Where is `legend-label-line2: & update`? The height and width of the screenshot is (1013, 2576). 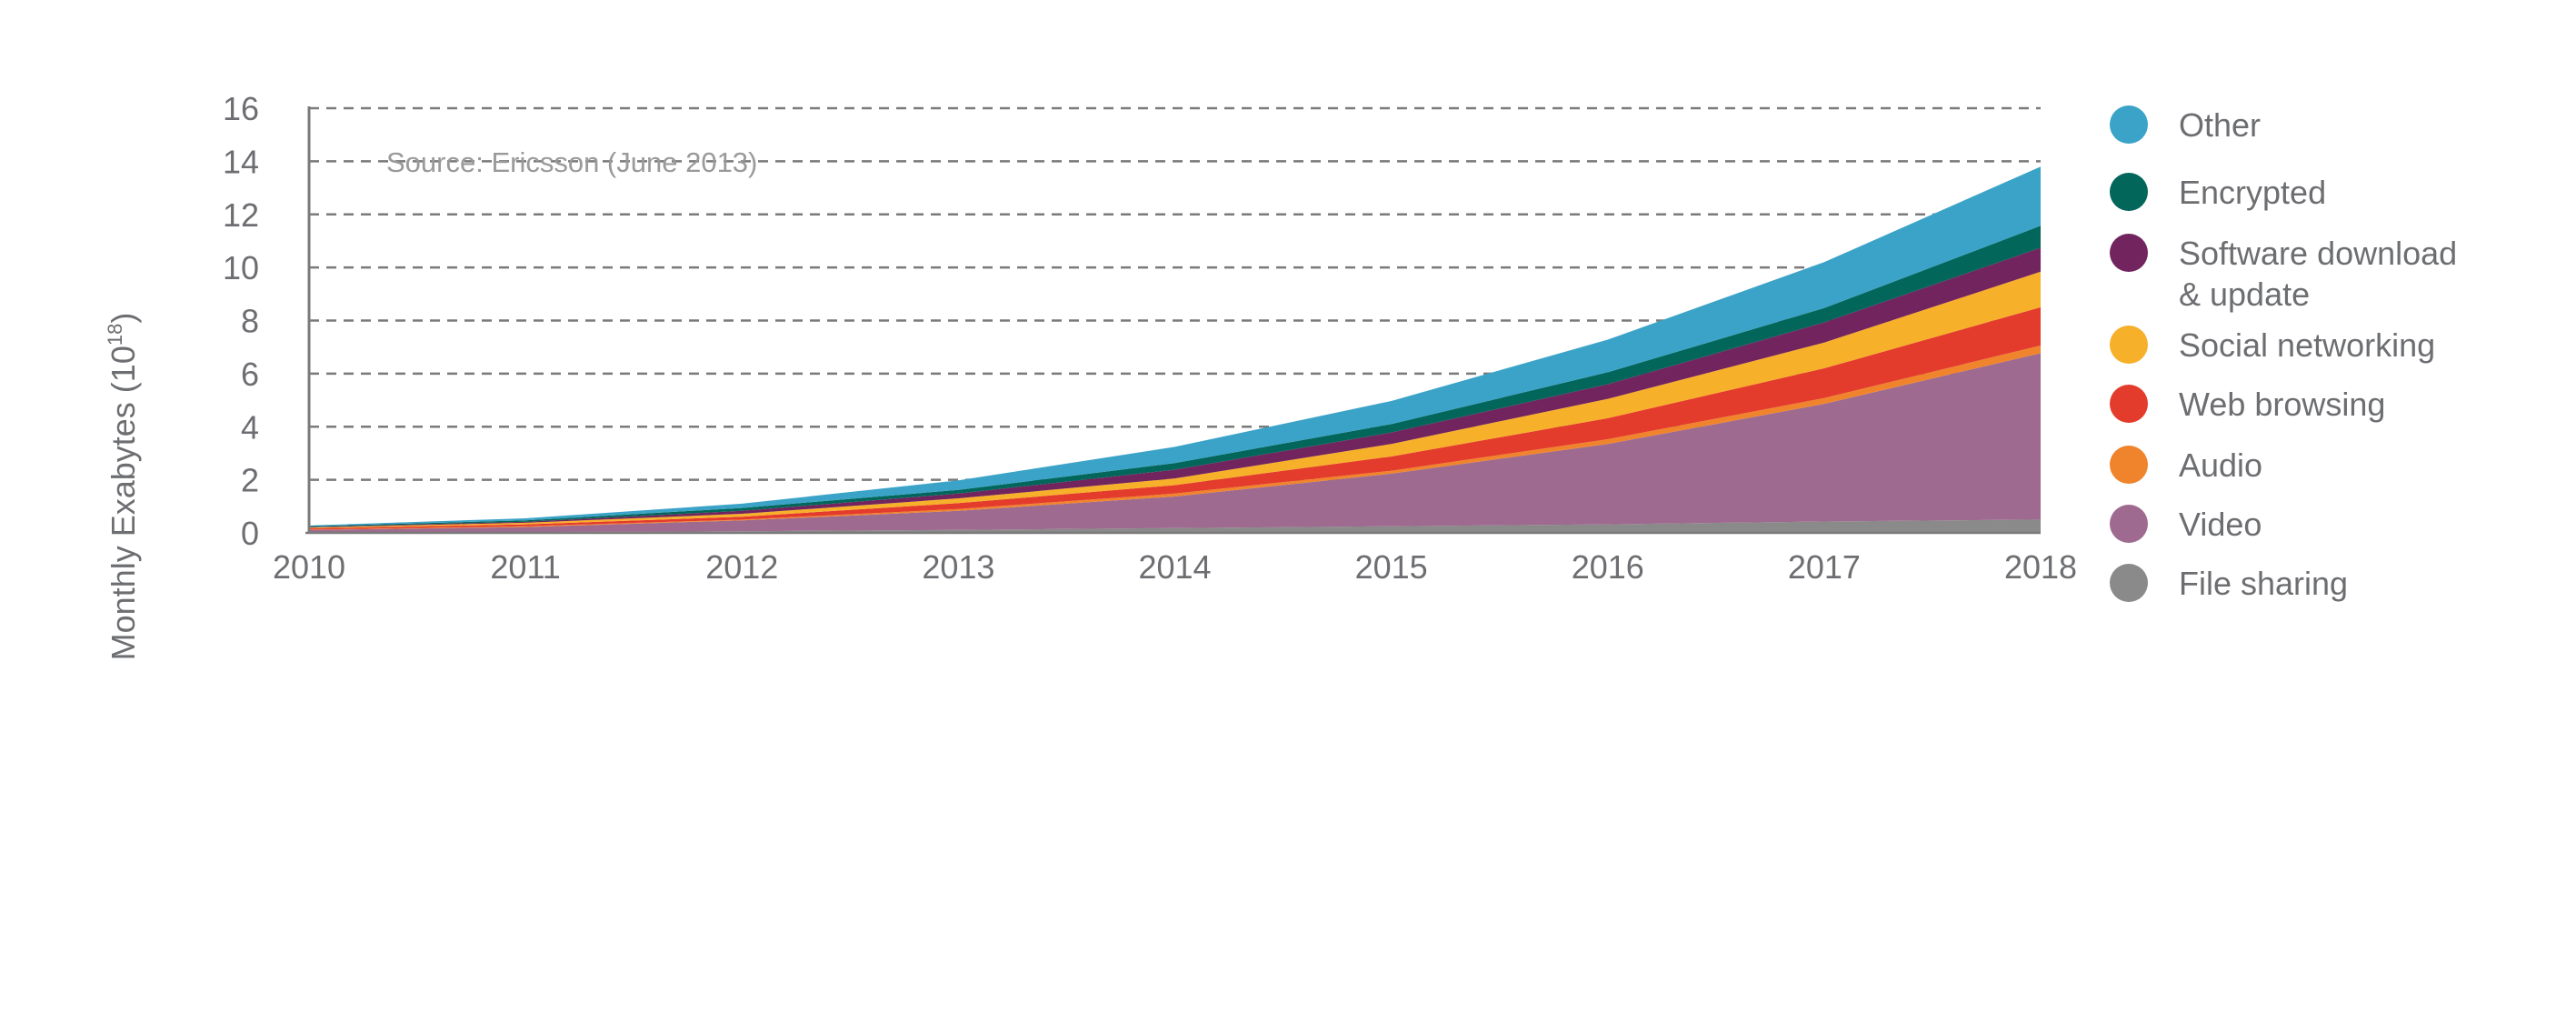 legend-label-line2: & update is located at coordinates (2244, 295).